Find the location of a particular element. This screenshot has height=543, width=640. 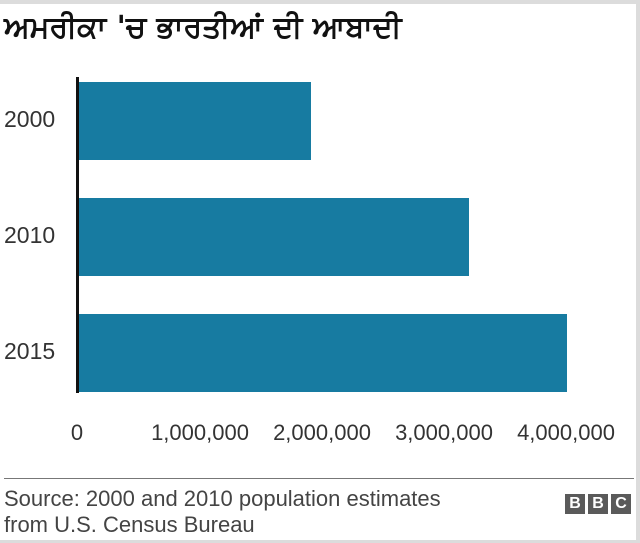

bbc-logo-b2: B is located at coordinates (598, 504).